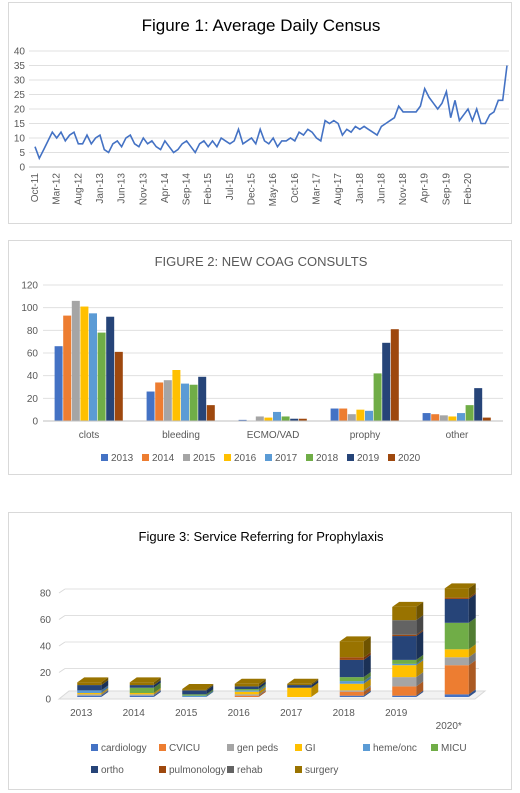 Image resolution: width=520 pixels, height=793 pixels. What do you see at coordinates (157, 684) in the screenshot?
I see `bar-side-ortho-2014` at bounding box center [157, 684].